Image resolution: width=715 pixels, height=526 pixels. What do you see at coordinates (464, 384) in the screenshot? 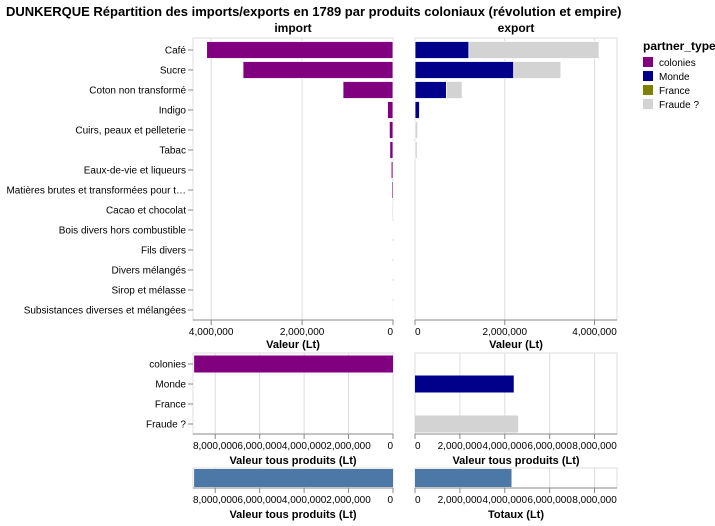
I see `bar-monde` at bounding box center [464, 384].